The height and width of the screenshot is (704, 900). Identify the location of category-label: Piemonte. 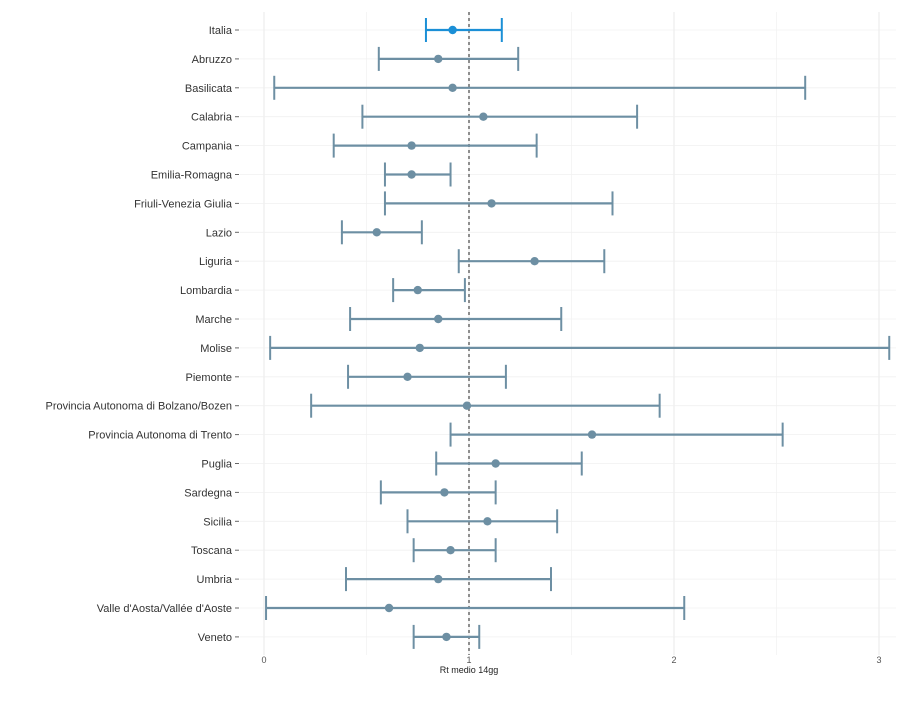
(209, 378).